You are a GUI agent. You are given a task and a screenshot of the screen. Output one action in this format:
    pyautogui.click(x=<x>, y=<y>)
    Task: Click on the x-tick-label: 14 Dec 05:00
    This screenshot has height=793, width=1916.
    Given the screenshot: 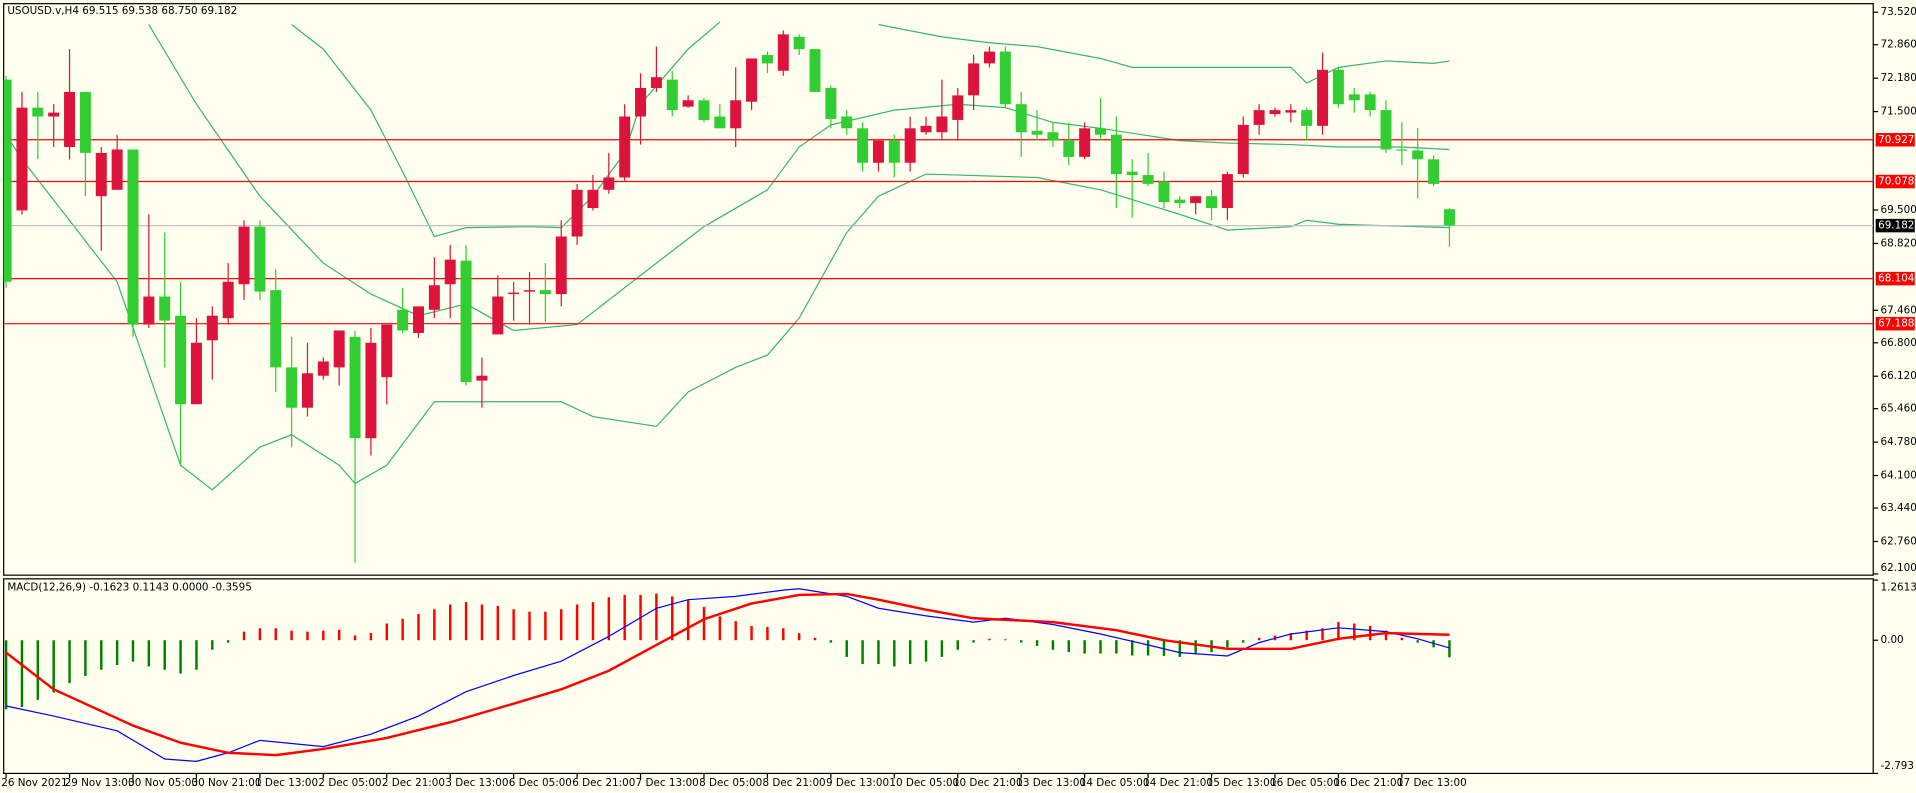 What is the action you would take?
    pyautogui.click(x=1115, y=783)
    